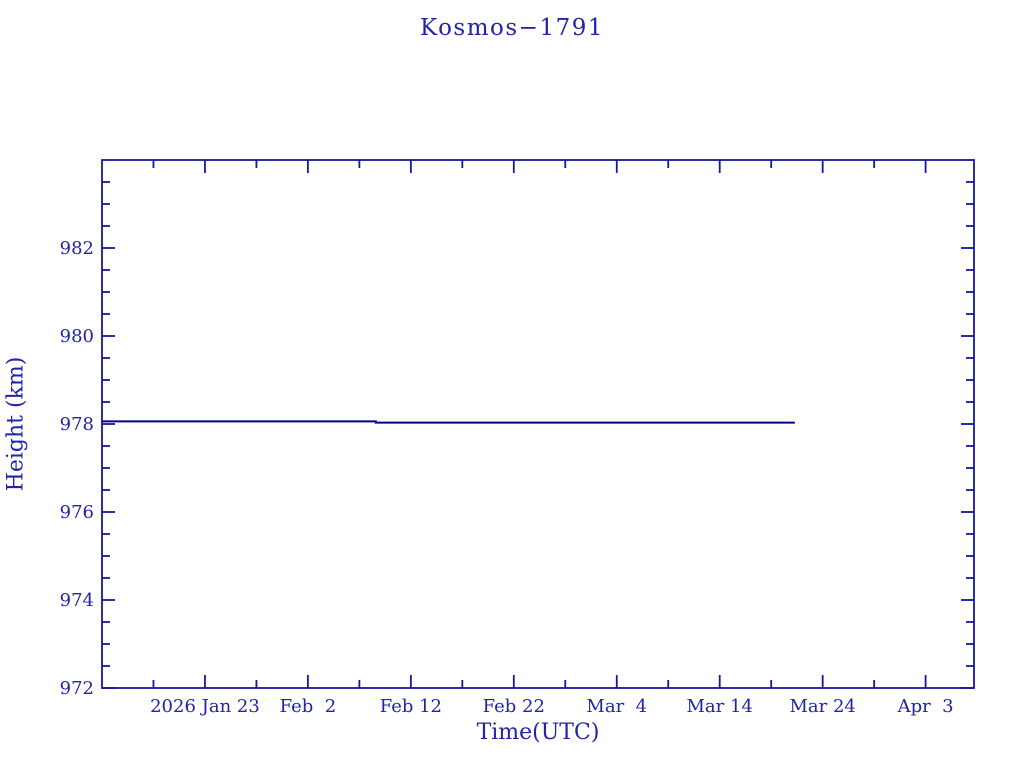 The image size is (1024, 768). What do you see at coordinates (77, 512) in the screenshot?
I see `y-tick-label: 976` at bounding box center [77, 512].